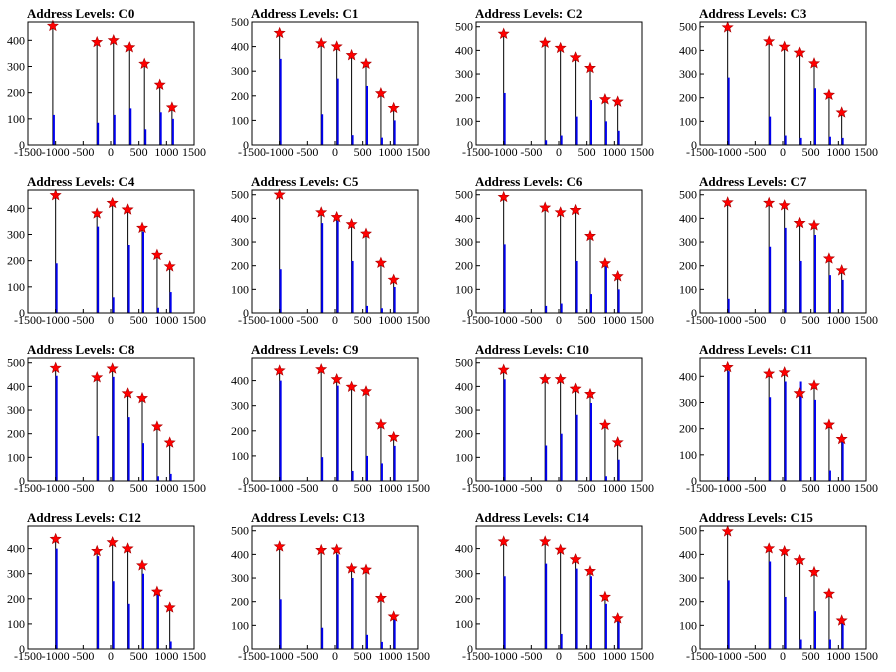 This screenshot has width=896, height=672. What do you see at coordinates (81, 181) in the screenshot?
I see `chart-title: Address Levels: C4` at bounding box center [81, 181].